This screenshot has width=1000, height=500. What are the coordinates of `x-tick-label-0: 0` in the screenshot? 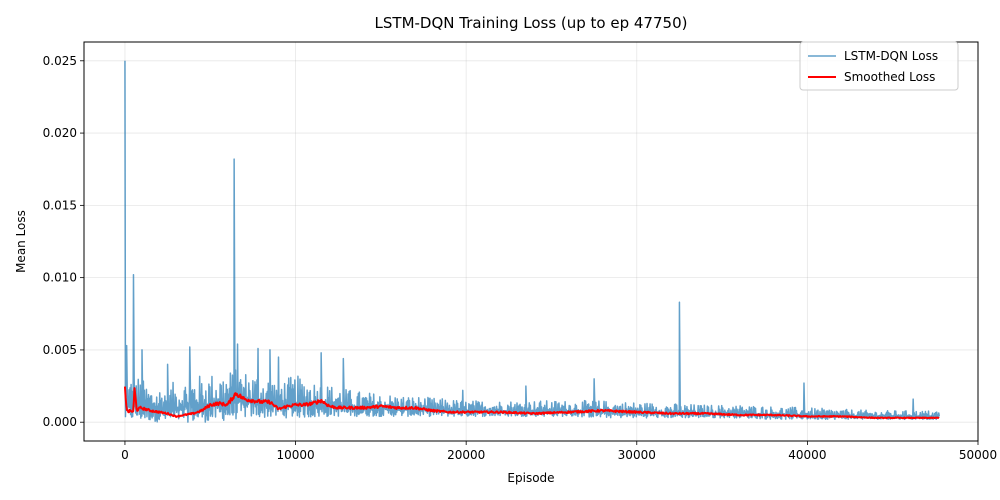 It's located at (125, 455).